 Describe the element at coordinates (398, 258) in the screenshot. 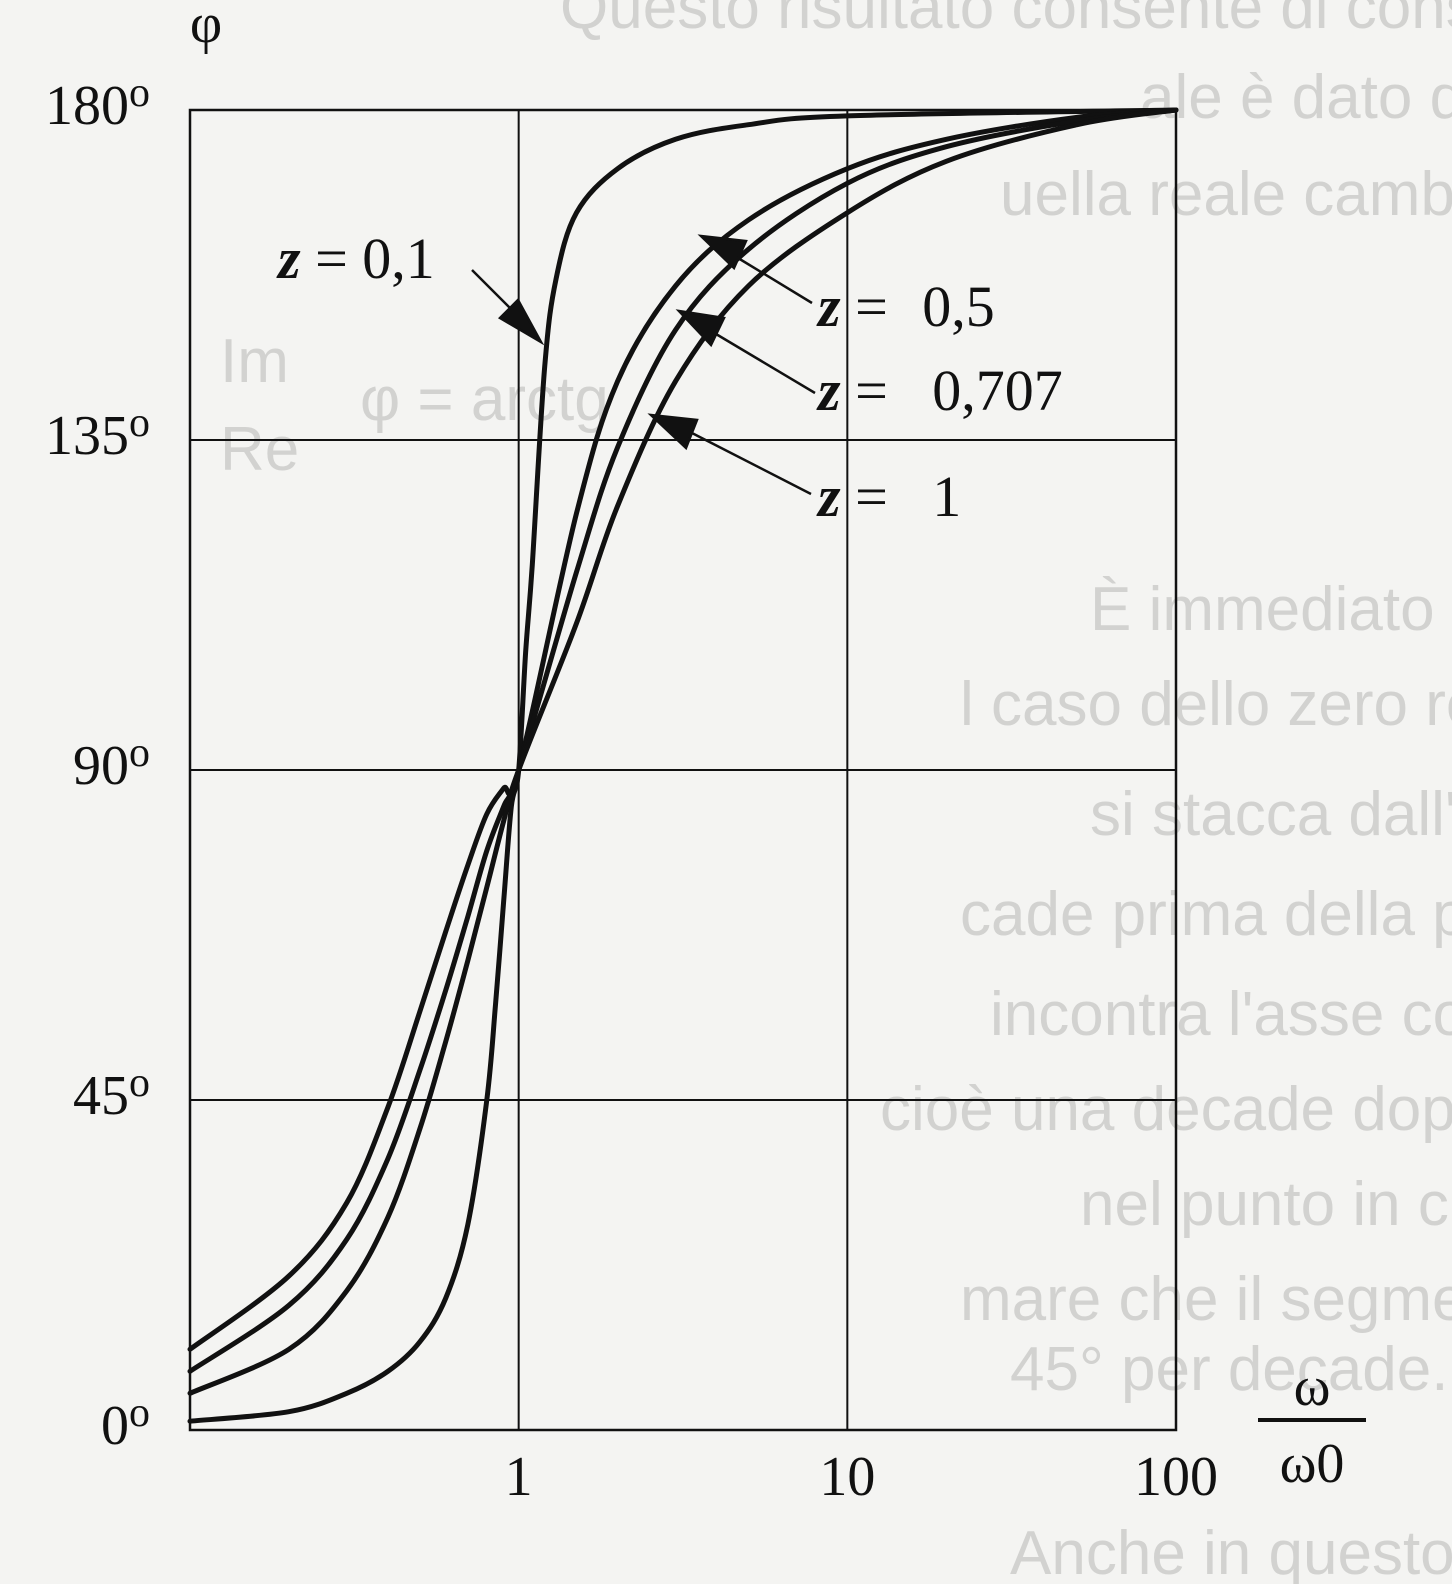

I see `annotation-value: 0,1` at that location.